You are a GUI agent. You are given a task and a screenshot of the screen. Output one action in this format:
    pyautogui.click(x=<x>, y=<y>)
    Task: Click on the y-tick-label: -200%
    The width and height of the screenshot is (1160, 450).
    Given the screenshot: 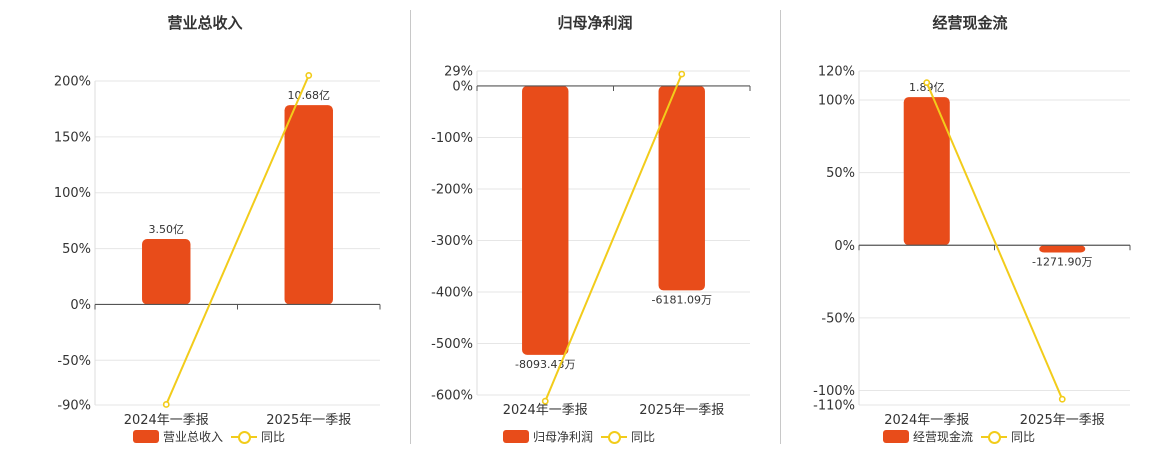 What is the action you would take?
    pyautogui.click(x=452, y=189)
    